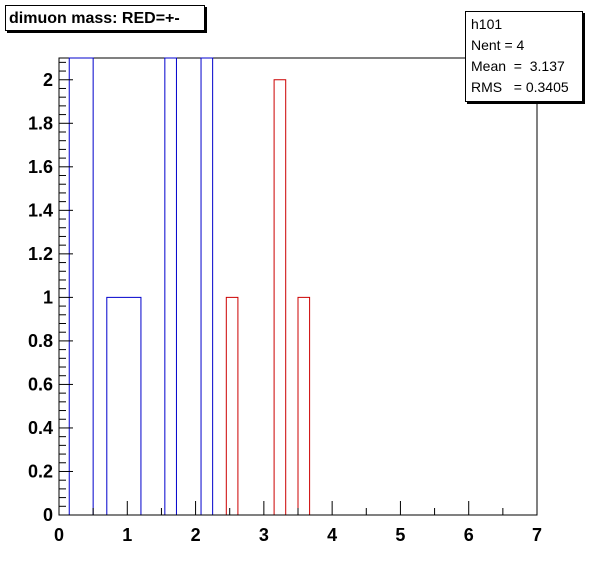 This screenshot has width=596, height=572. Describe the element at coordinates (518, 66) in the screenshot. I see `stats-mean: Mean = 3.137` at that location.